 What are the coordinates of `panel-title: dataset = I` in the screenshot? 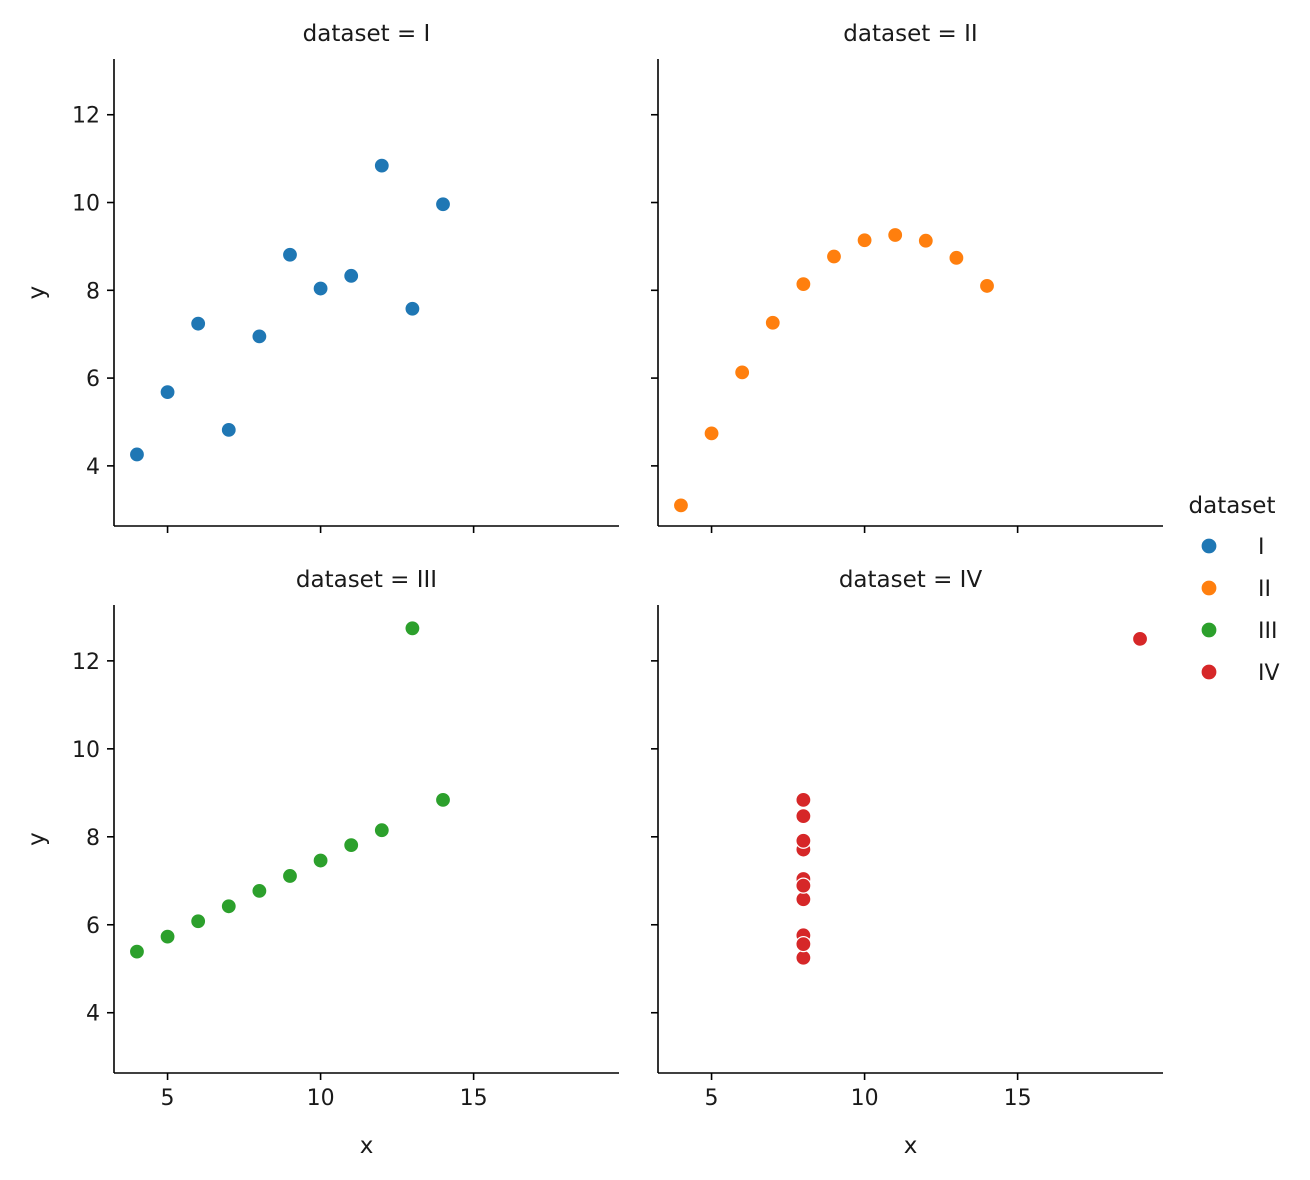 It's located at (367, 34).